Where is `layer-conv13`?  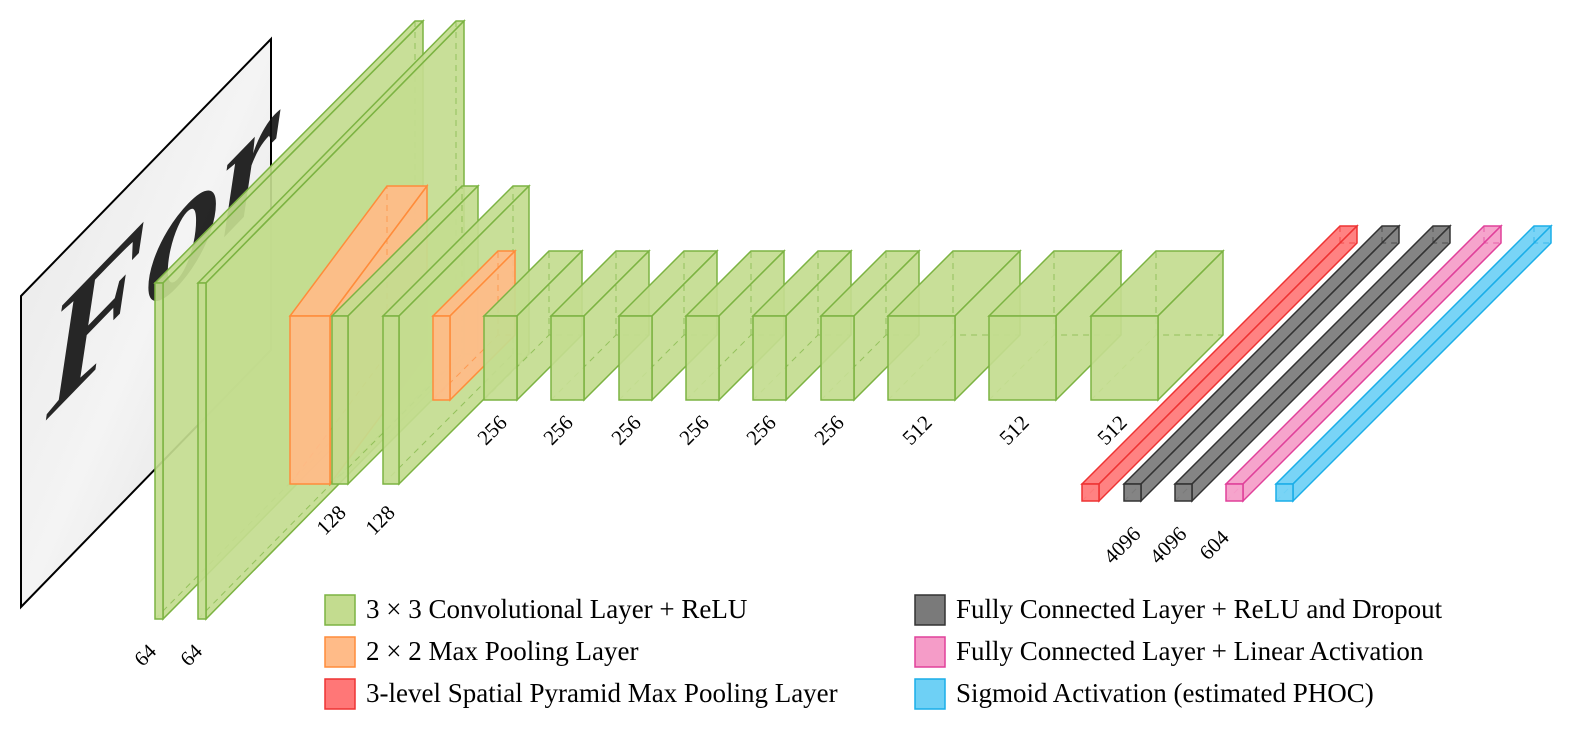 layer-conv13 is located at coordinates (1157, 325).